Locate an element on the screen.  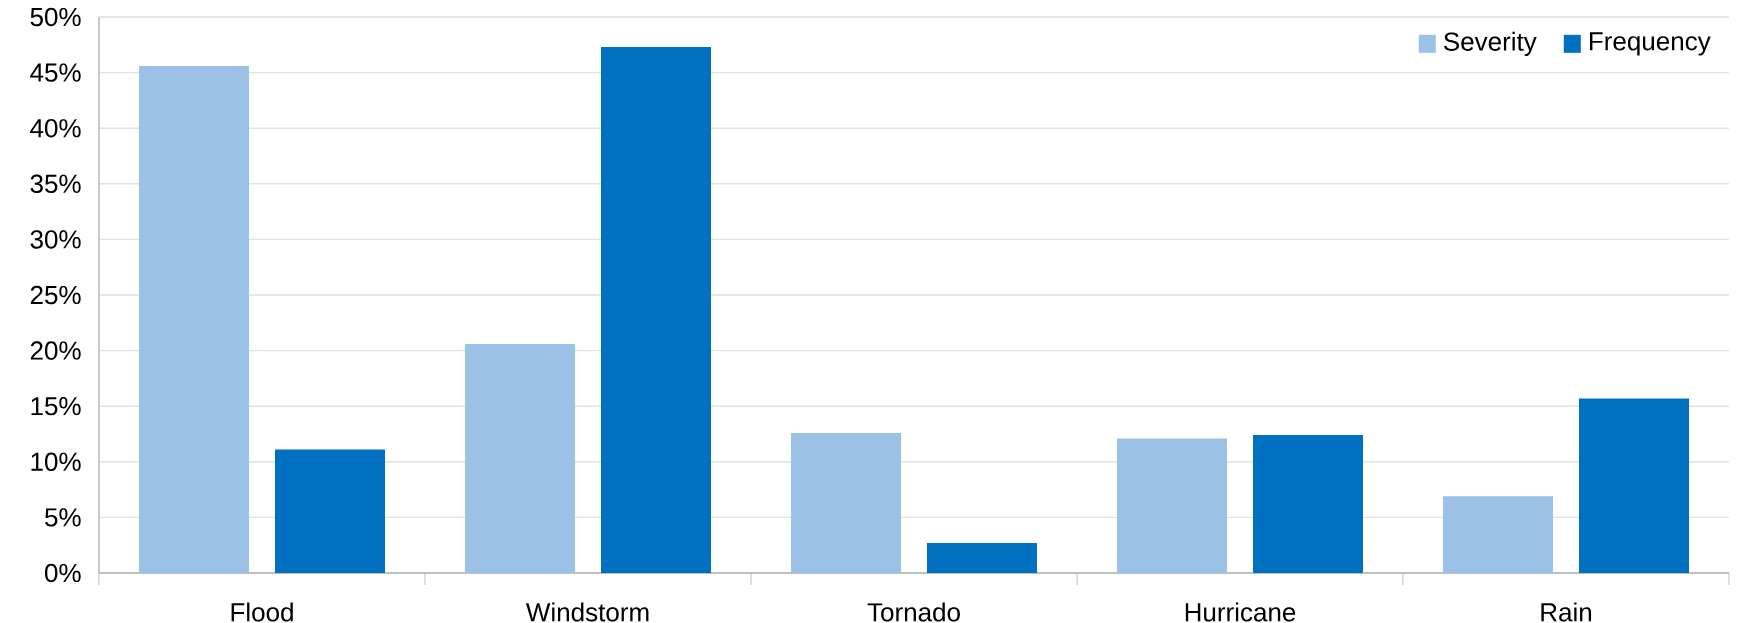
legend-label: Frequency is located at coordinates (1650, 44).